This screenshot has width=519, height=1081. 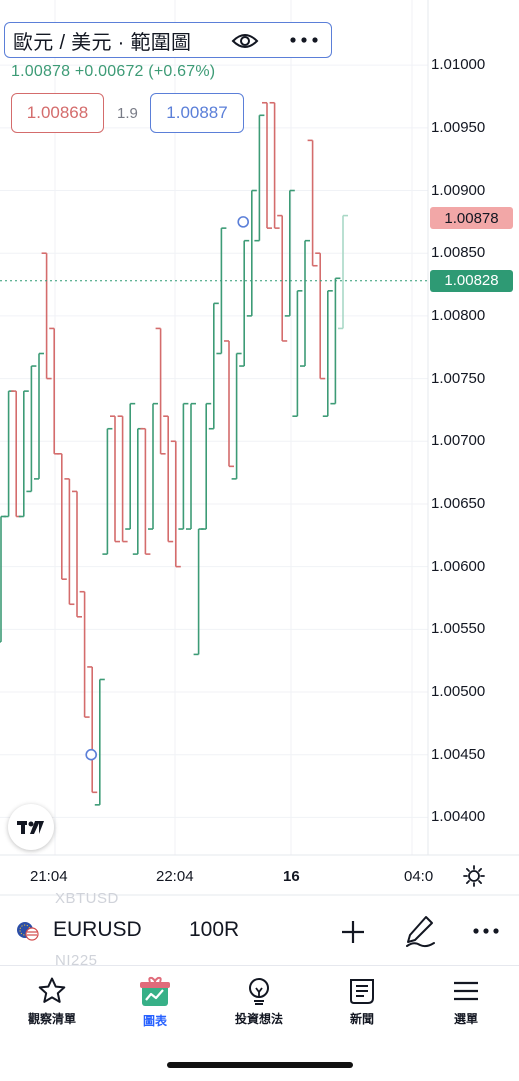 I want to click on chart-title: 歐元 / 美元 · 範圍圖, so click(x=102, y=42).